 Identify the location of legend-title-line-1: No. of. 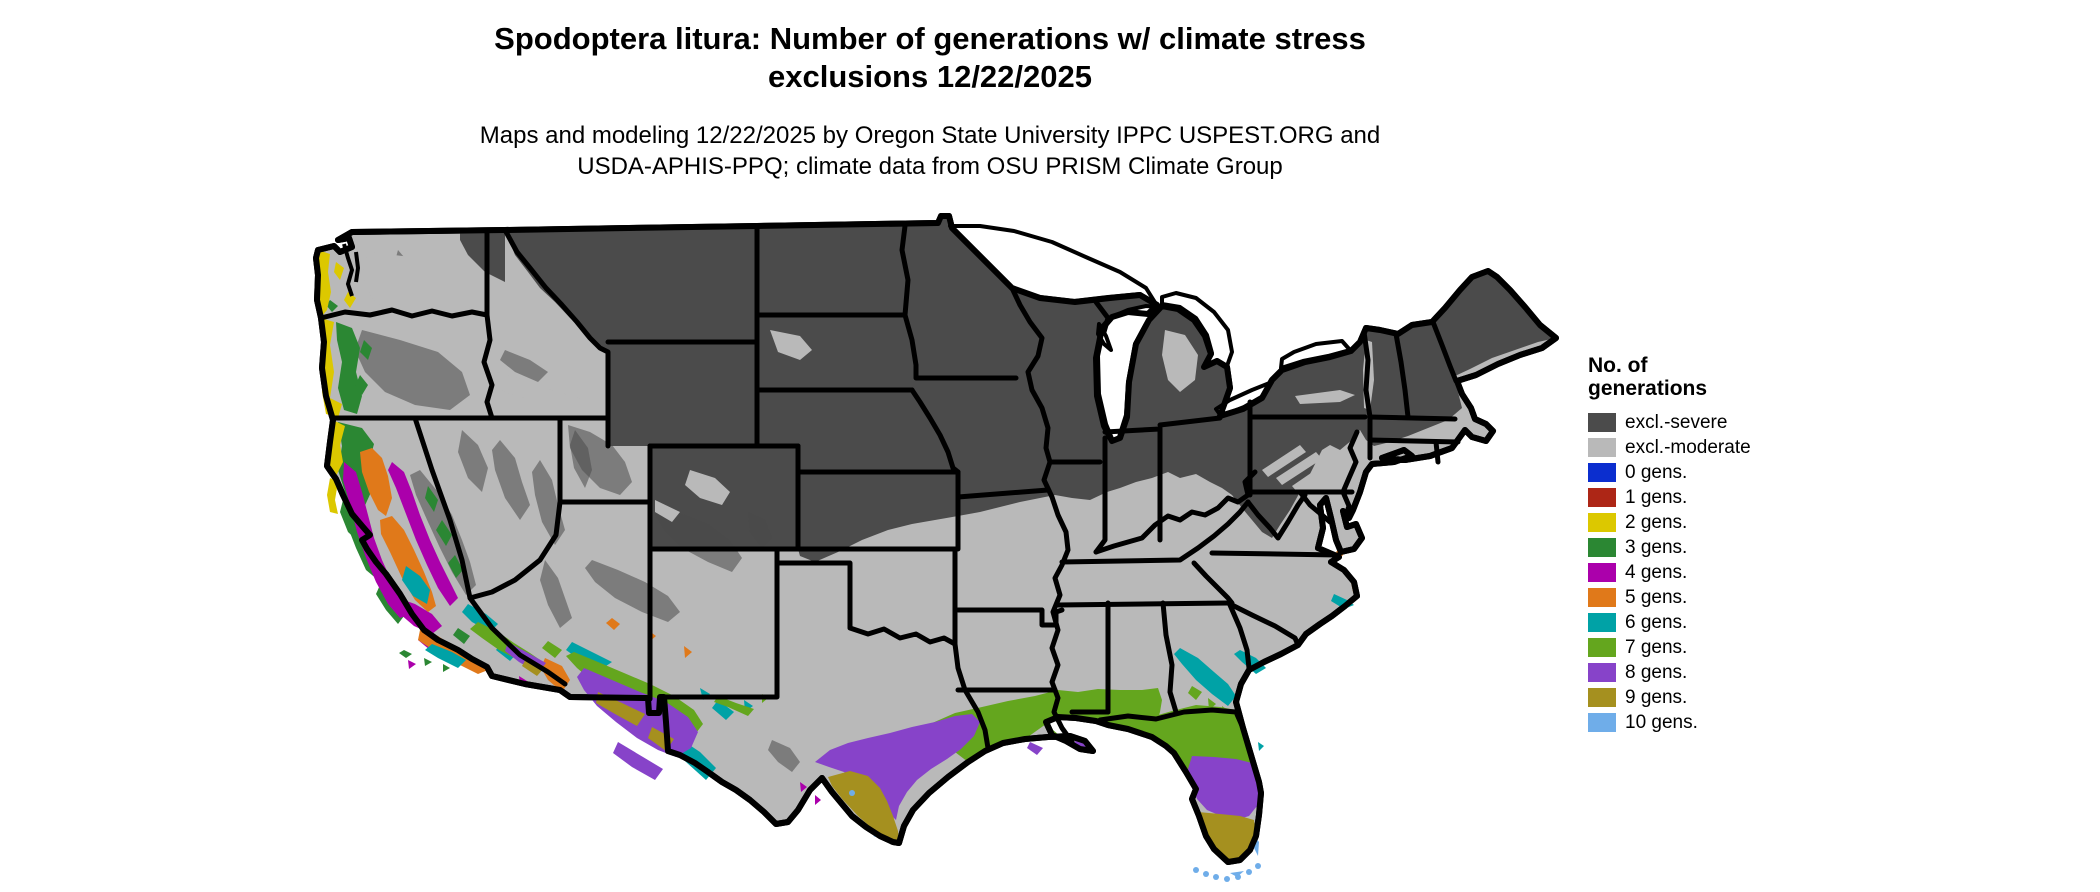
(1618, 365).